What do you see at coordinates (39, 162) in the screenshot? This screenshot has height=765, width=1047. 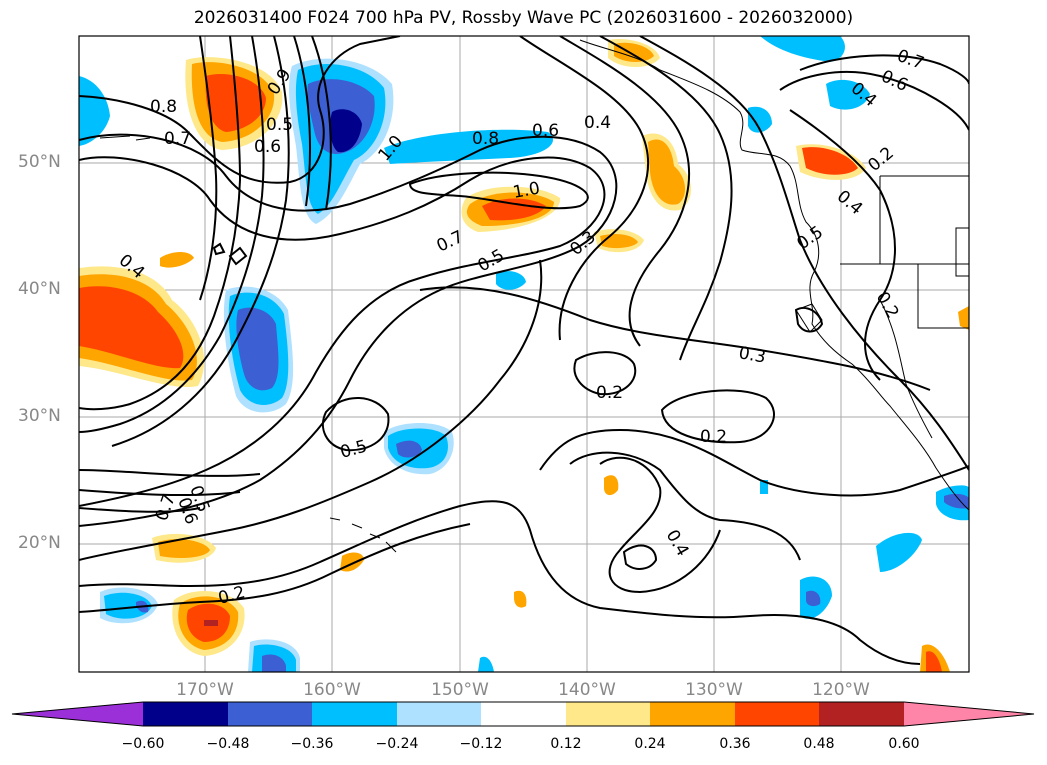 I see `latitude-label: 50°N` at bounding box center [39, 162].